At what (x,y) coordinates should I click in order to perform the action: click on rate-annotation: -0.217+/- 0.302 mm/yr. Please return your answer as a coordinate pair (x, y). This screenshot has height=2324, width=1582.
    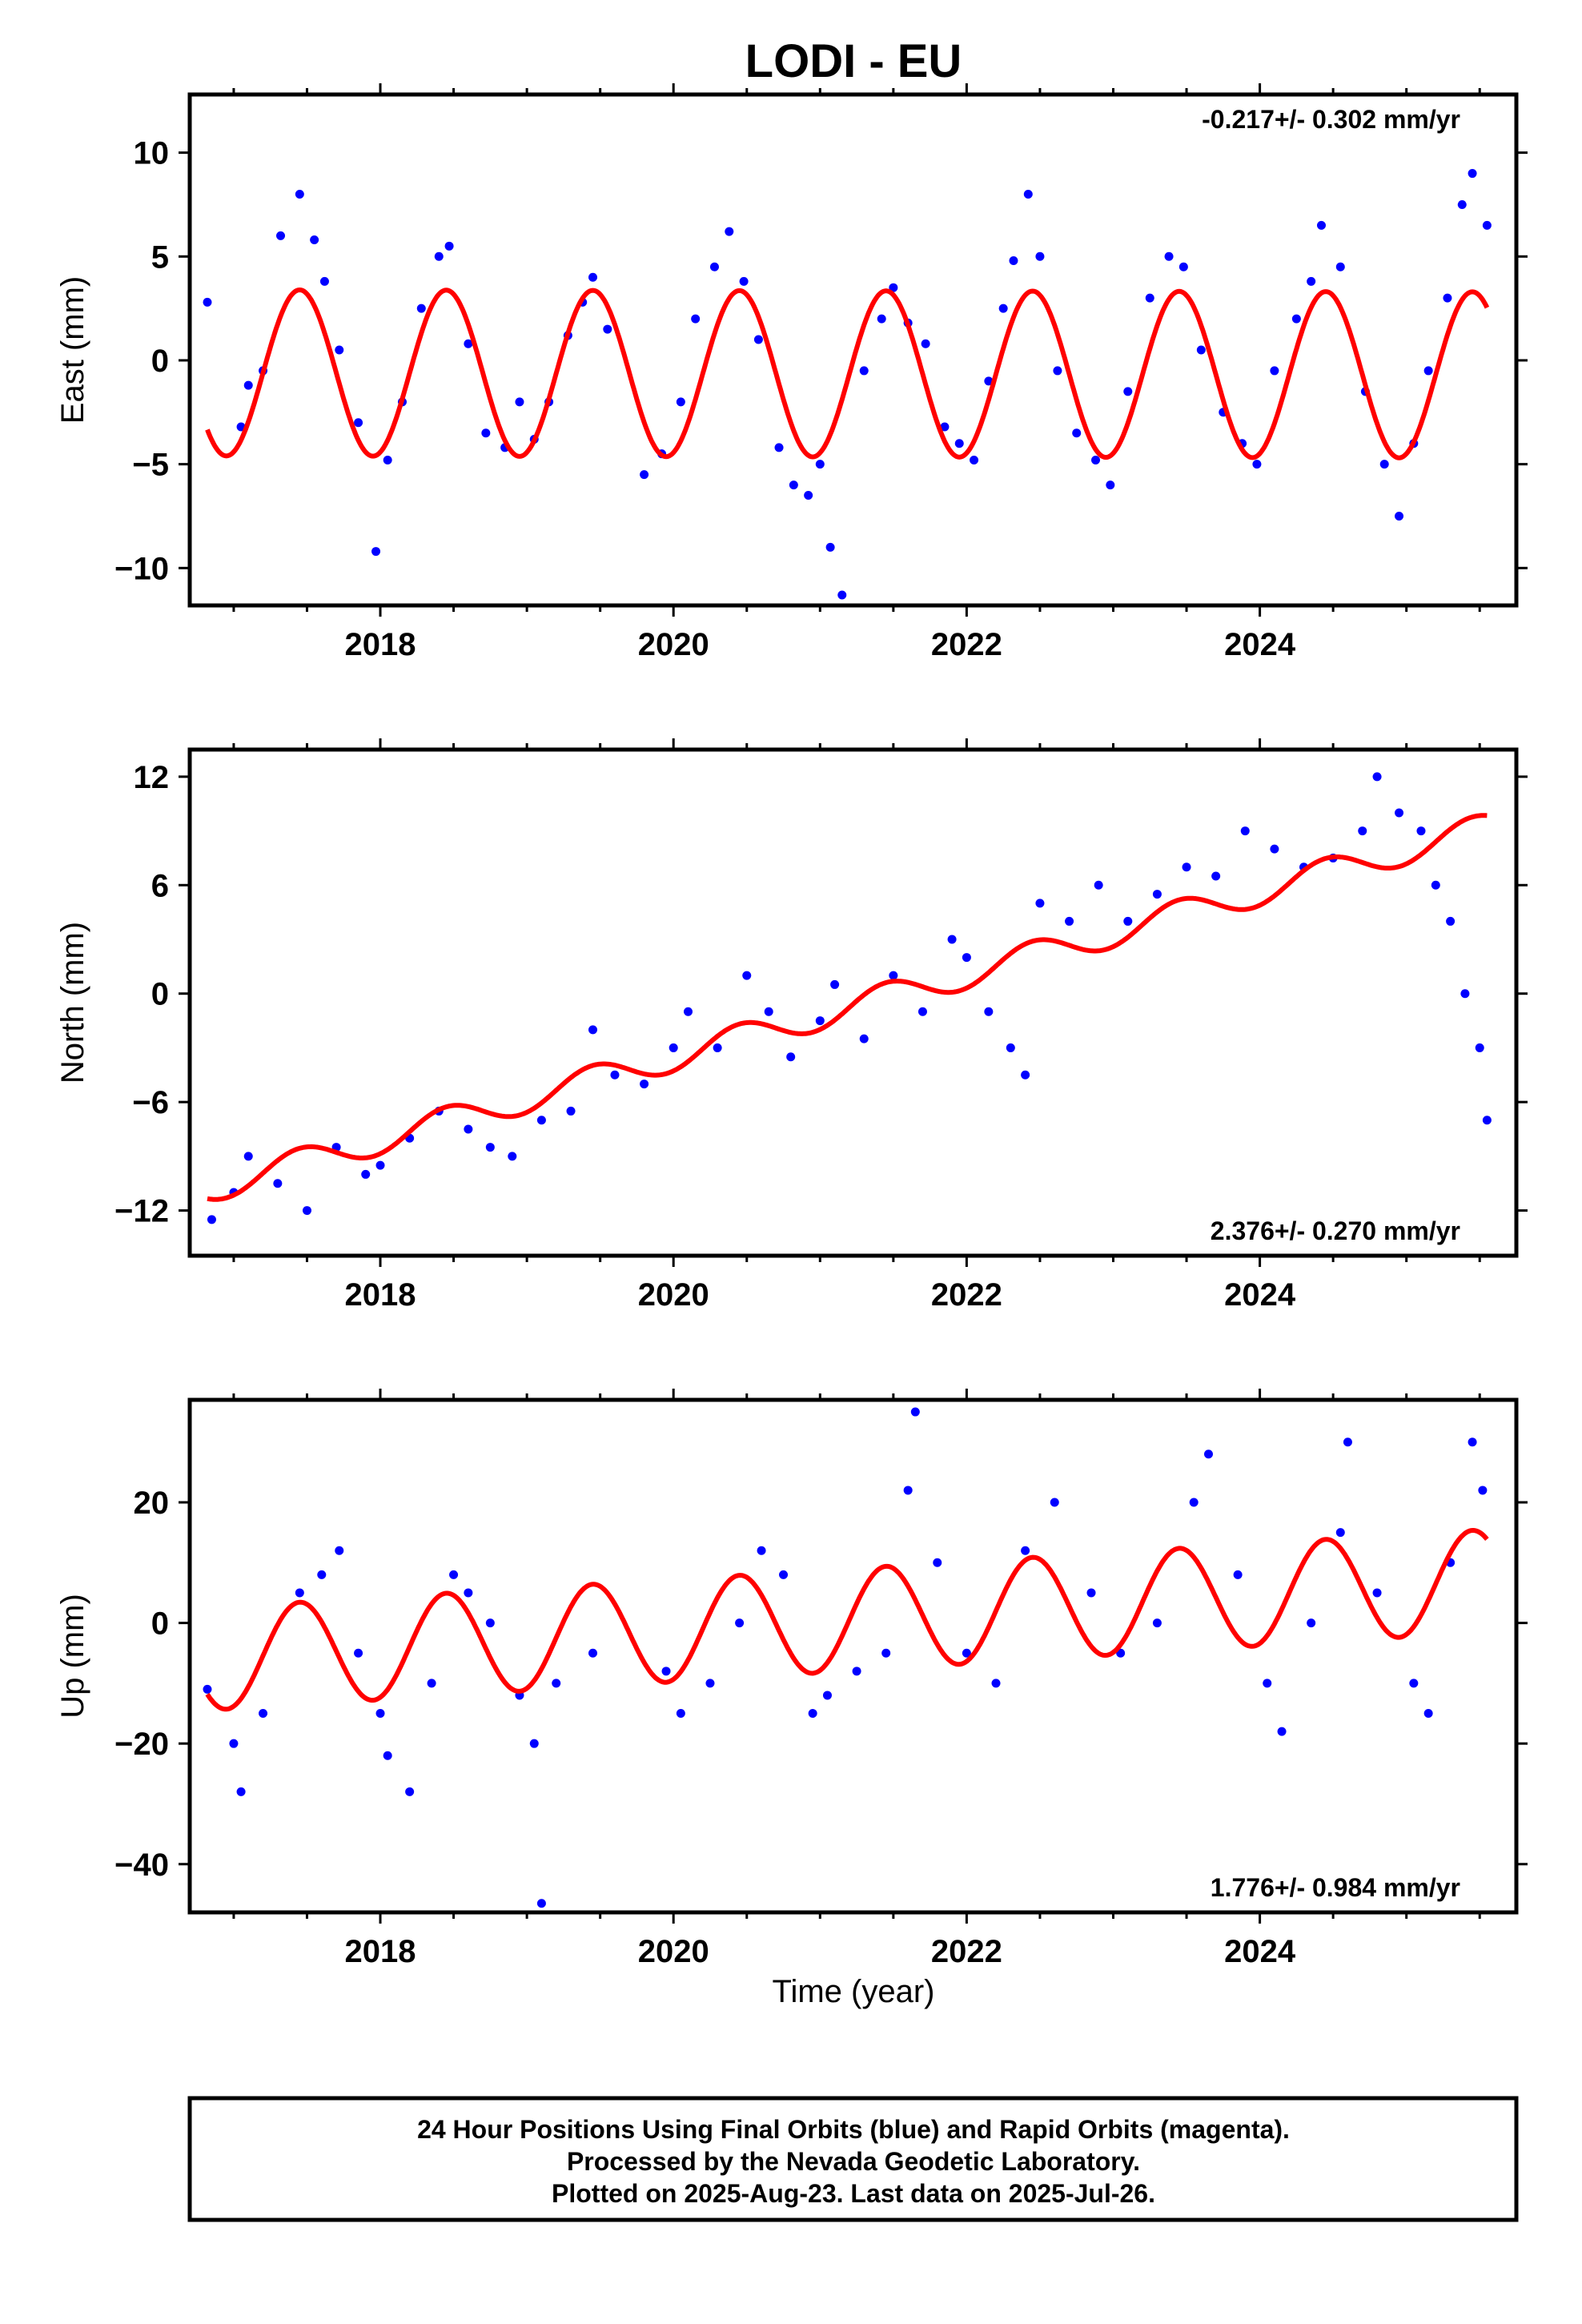
    Looking at the image, I should click on (1331, 119).